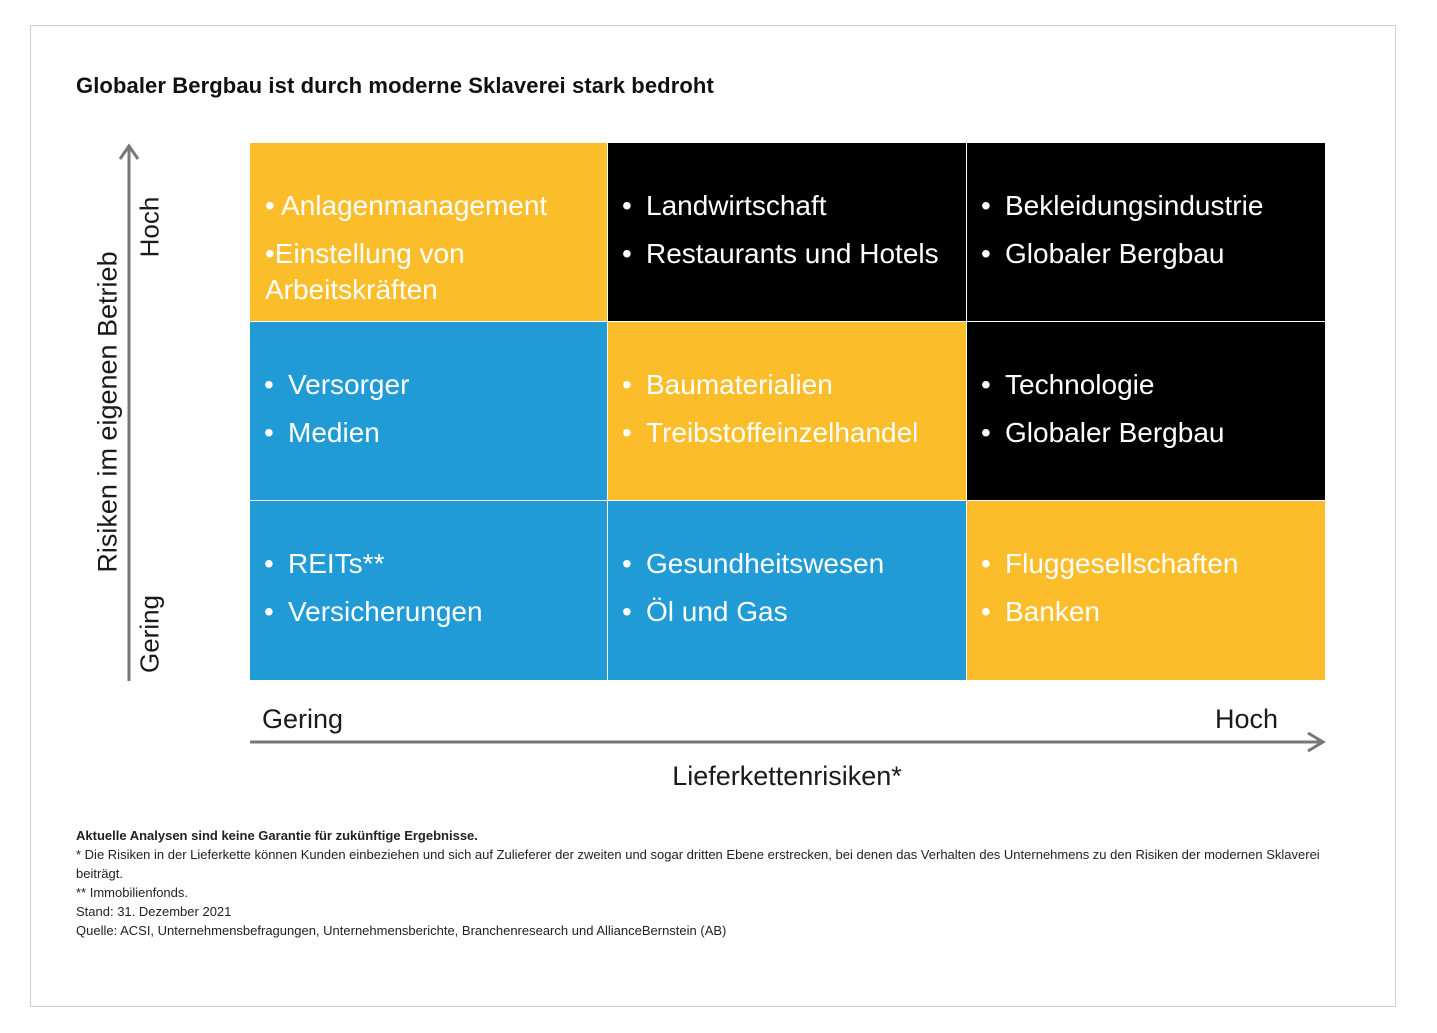 The width and height of the screenshot is (1437, 1033). What do you see at coordinates (736, 205) in the screenshot?
I see `cell-item-label: Landwirtschaft` at bounding box center [736, 205].